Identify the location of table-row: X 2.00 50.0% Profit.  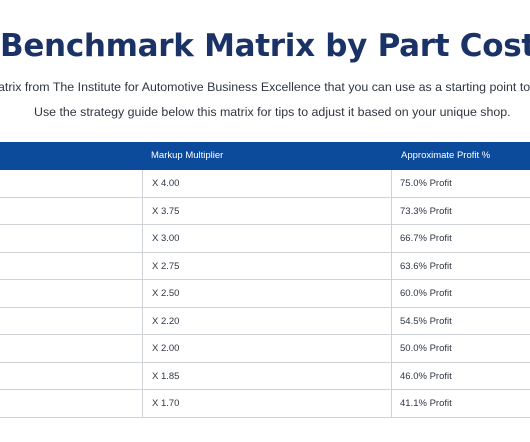
(265, 349).